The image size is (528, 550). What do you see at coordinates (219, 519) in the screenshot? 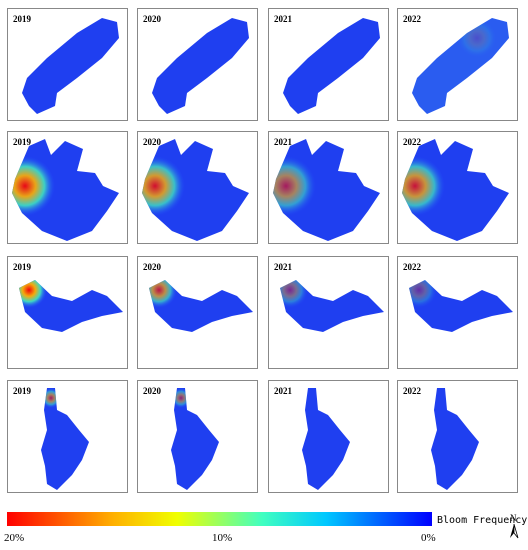
I see `colorbar` at bounding box center [219, 519].